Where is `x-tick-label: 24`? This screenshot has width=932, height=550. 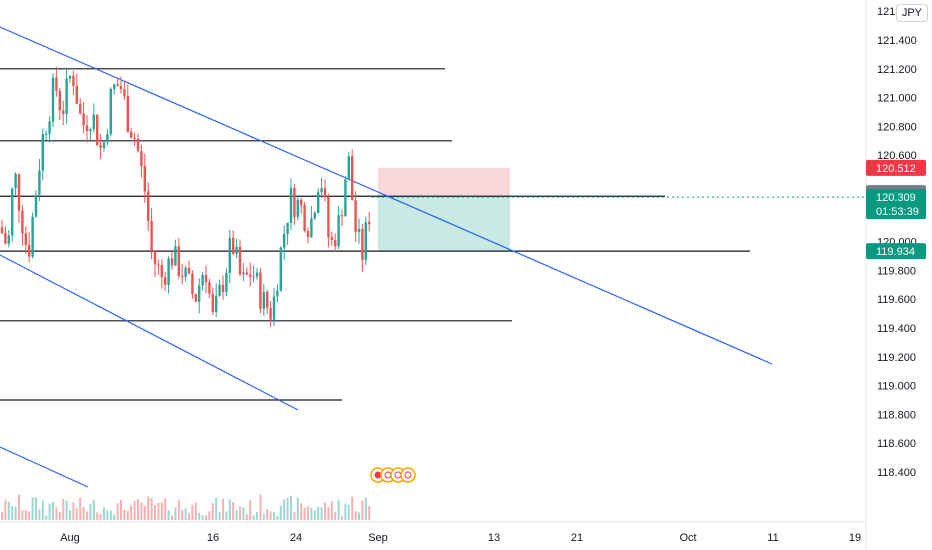
x-tick-label: 24 is located at coordinates (296, 538).